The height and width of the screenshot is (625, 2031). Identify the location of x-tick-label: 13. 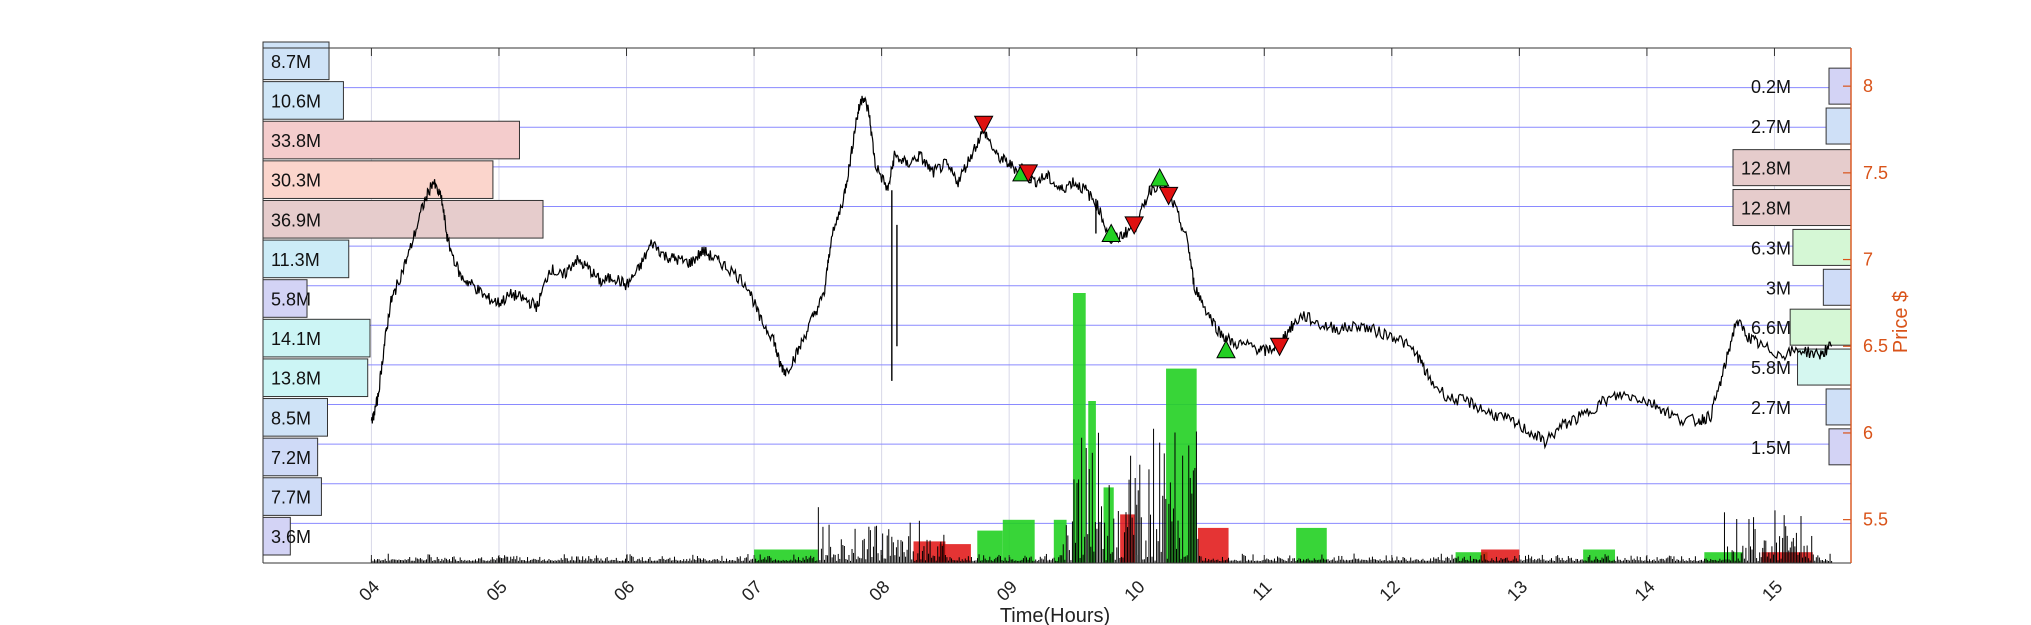
(1517, 591).